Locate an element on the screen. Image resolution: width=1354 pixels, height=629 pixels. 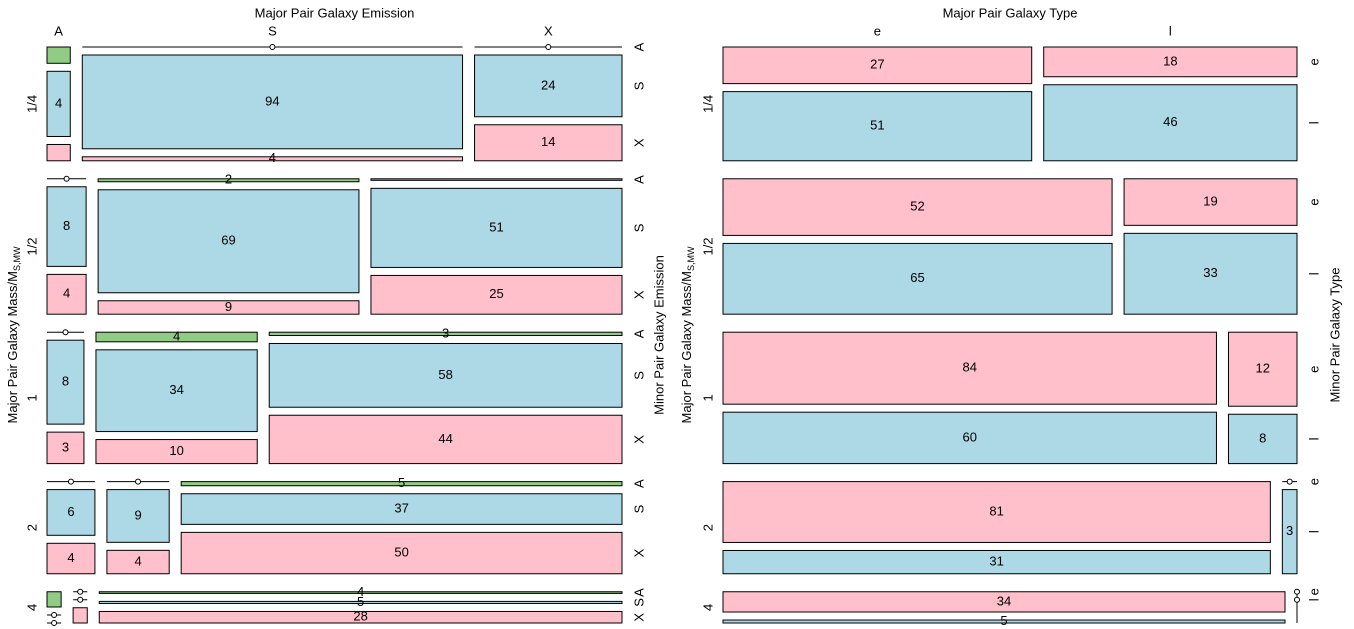
cell-label: 46 is located at coordinates (1170, 121).